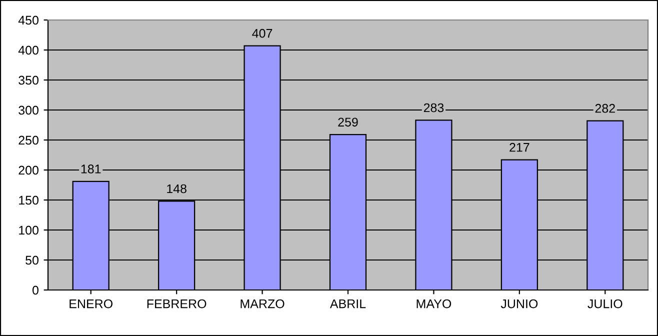 The height and width of the screenshot is (336, 658). Describe the element at coordinates (348, 303) in the screenshot. I see `x-tick-label: ABRIL` at that location.